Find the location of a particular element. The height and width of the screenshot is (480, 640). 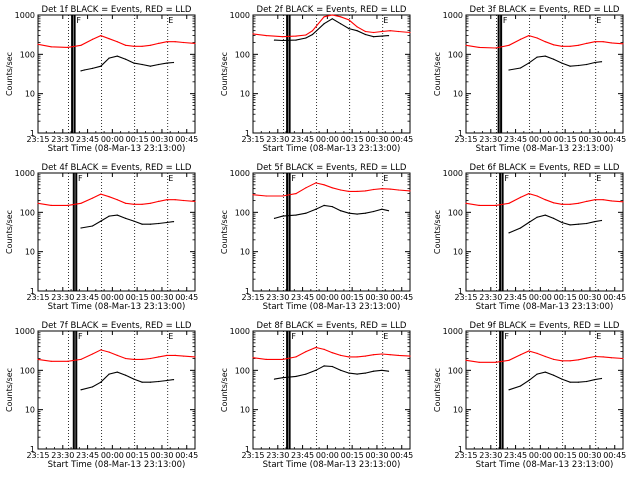

lld-series-line is located at coordinates (331, 189).